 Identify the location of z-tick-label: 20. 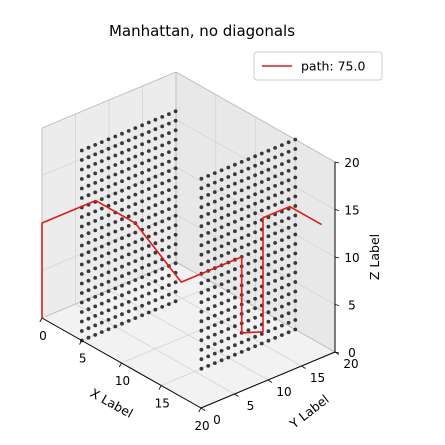
(351, 163).